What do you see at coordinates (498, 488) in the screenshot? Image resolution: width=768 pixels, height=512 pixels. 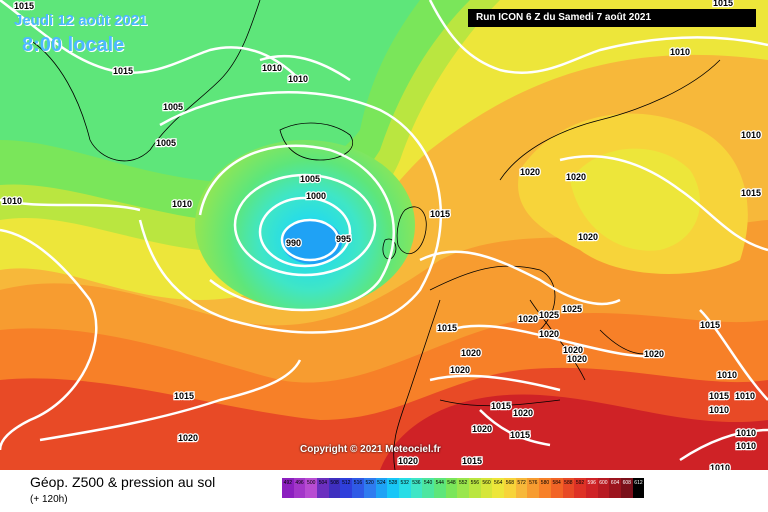 I see `legend-cell: 564` at bounding box center [498, 488].